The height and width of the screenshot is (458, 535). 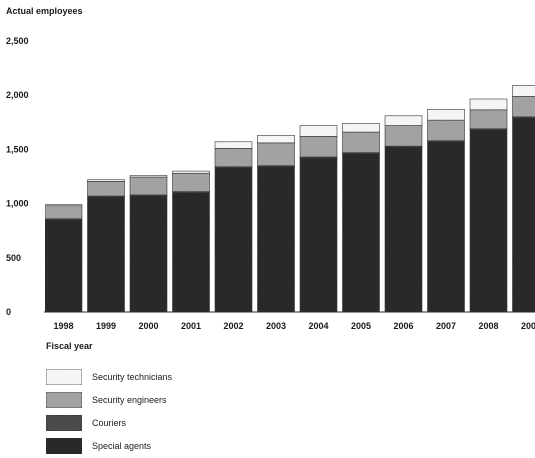 I want to click on bar-segment-security-technicians-2002, so click(x=233, y=145).